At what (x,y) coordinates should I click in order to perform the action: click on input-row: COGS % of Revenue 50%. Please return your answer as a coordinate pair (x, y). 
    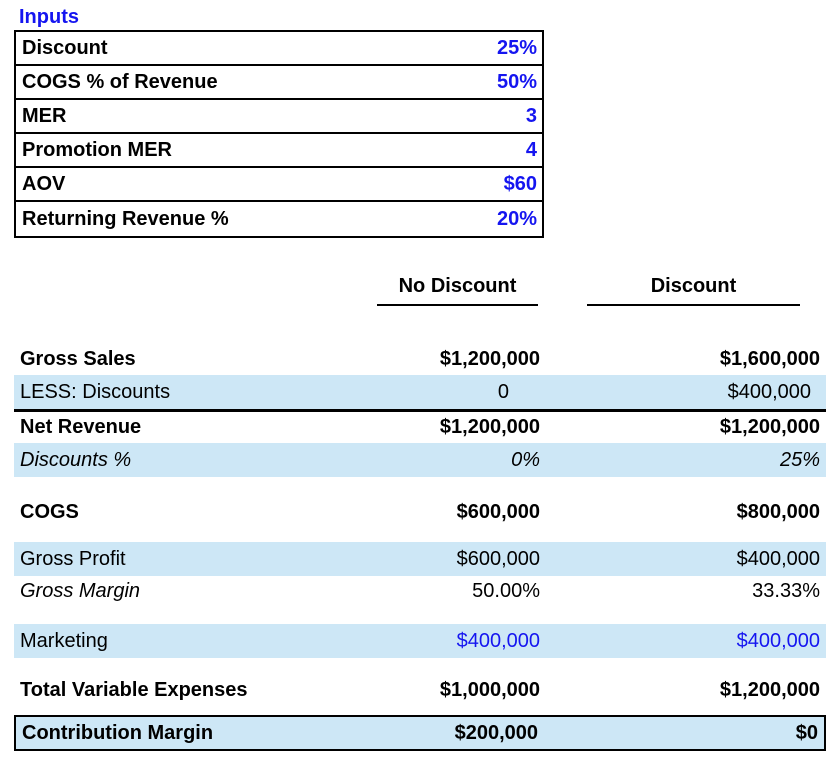
    Looking at the image, I should click on (279, 83).